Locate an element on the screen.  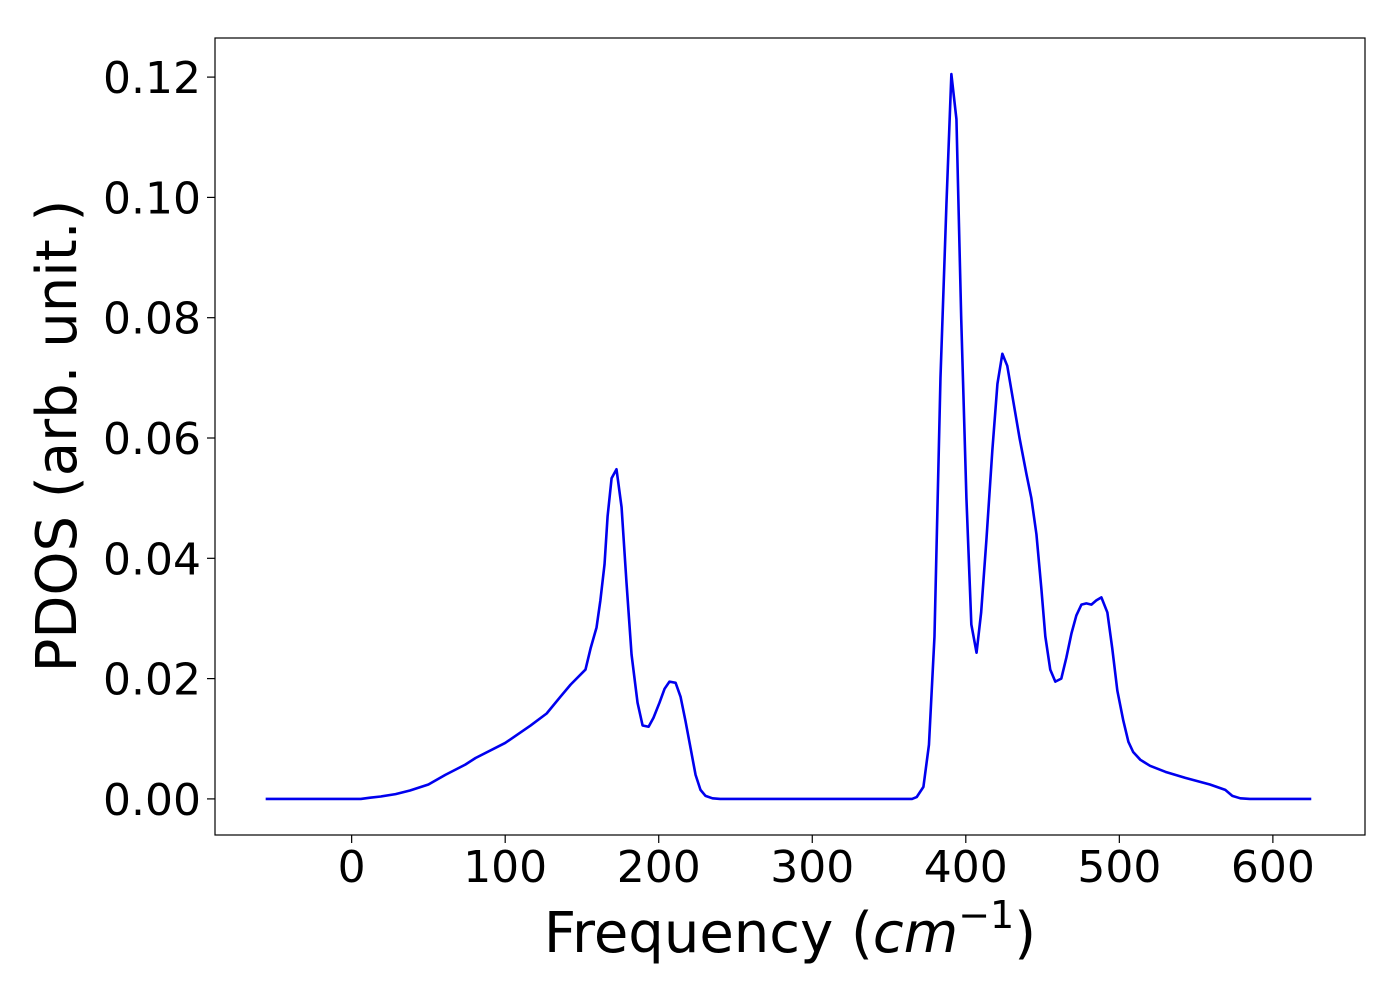
x-tick-label: 500 is located at coordinates (1119, 867).